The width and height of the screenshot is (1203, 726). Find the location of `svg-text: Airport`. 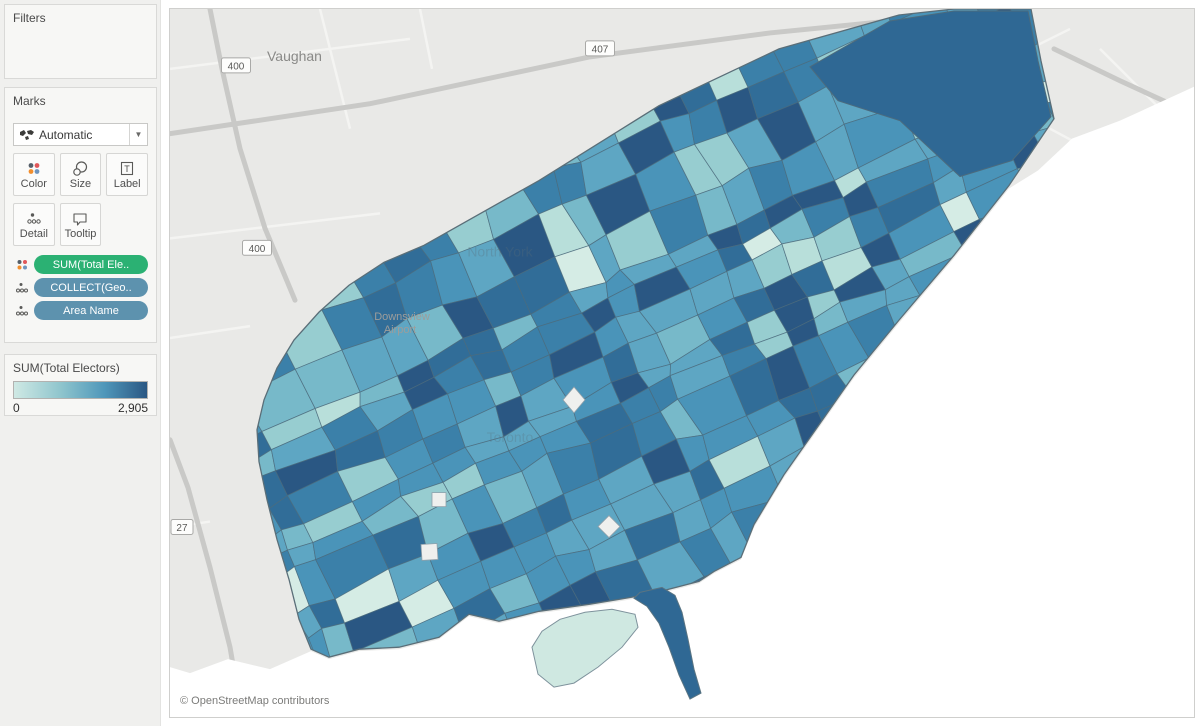

svg-text: Airport is located at coordinates (400, 330).